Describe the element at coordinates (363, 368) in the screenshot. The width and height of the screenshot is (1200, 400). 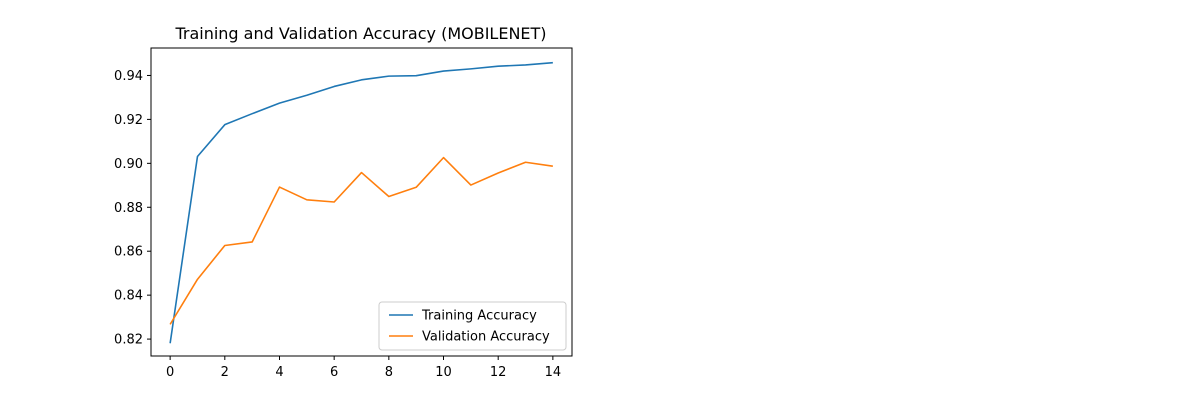
I see `x-axis: 0 2 4 6 8 10 12 14` at that location.